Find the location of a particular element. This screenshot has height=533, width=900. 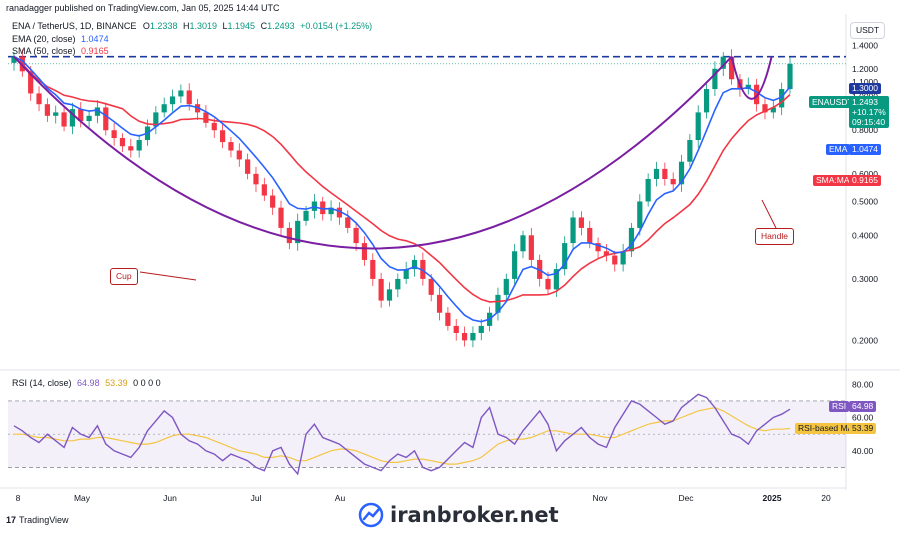

handle-arrow is located at coordinates (769, 214).